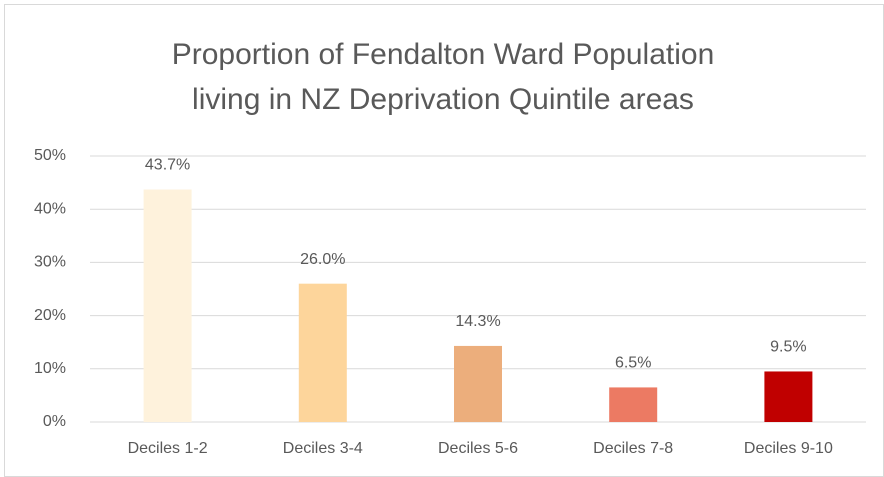 The height and width of the screenshot is (477, 884). What do you see at coordinates (50, 208) in the screenshot?
I see `y-tick-label: 40%` at bounding box center [50, 208].